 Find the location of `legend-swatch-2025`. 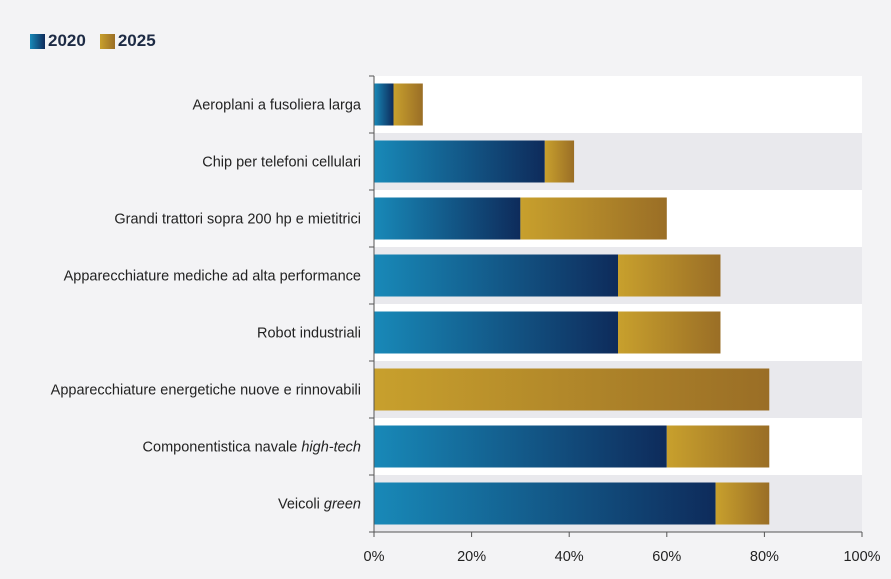

legend-swatch-2025 is located at coordinates (107, 41).